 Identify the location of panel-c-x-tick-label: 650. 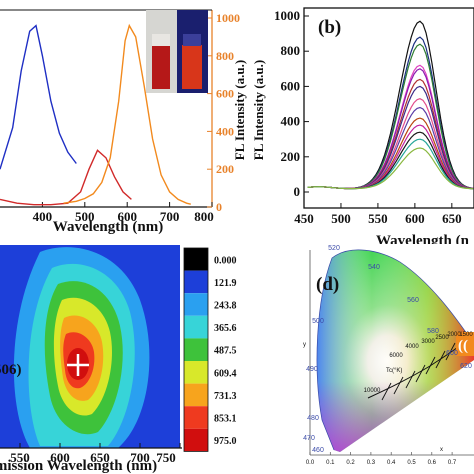
(100, 457).